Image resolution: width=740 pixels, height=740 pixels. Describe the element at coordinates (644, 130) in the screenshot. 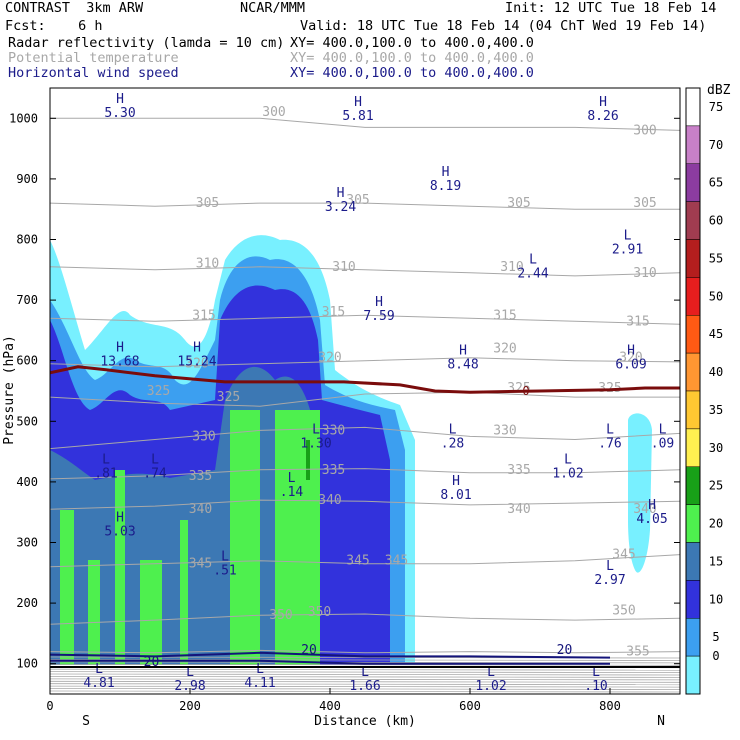

I see `theta-label: 300` at that location.